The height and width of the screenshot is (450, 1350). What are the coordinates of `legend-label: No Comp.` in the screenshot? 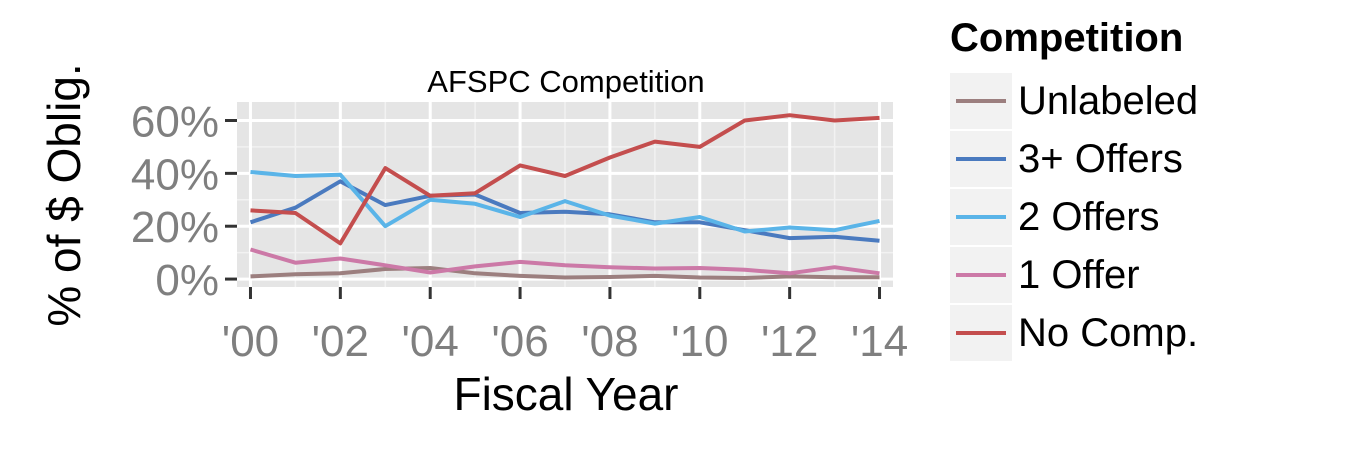 It's located at (1108, 332).